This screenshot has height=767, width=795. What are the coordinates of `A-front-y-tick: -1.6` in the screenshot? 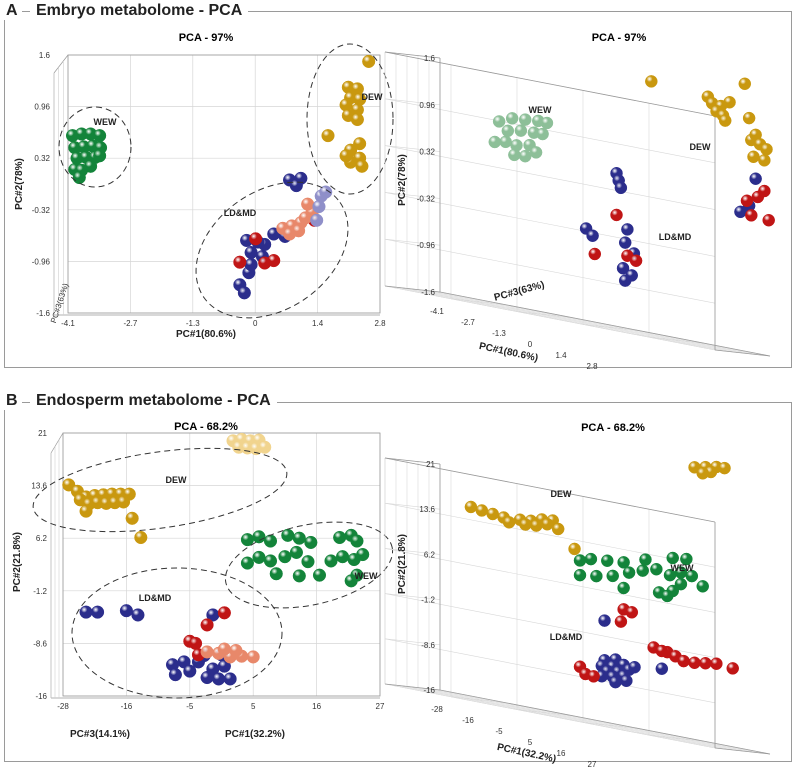 It's located at (43, 313).